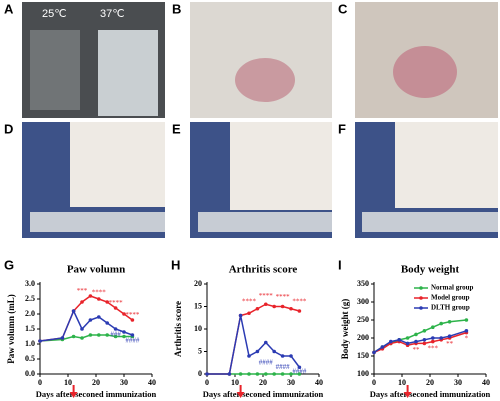 This screenshot has height=401, width=500. Describe the element at coordinates (9, 8) in the screenshot. I see `panel-letter: A` at that location.